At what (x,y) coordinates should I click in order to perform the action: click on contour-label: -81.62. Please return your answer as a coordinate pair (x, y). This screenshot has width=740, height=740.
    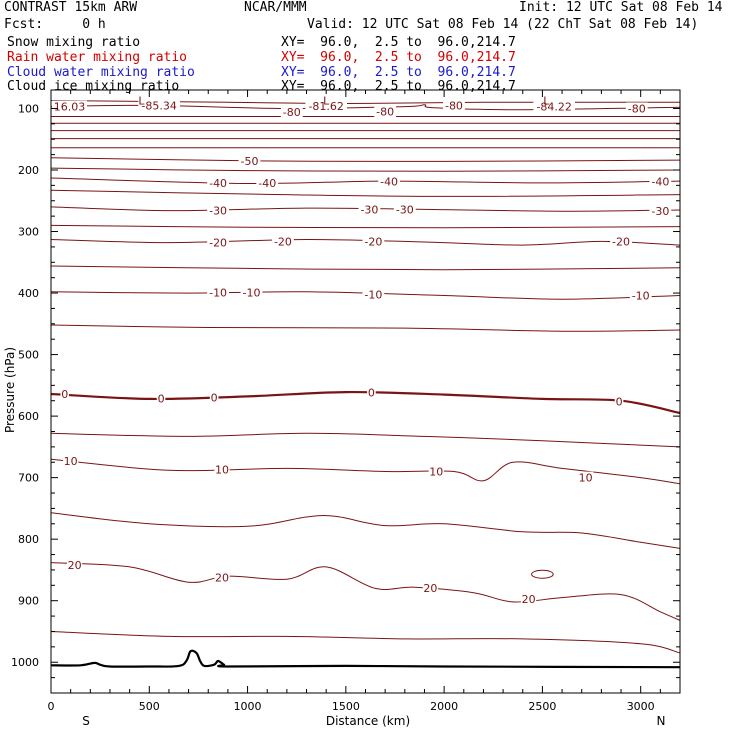
    Looking at the image, I should click on (325, 106).